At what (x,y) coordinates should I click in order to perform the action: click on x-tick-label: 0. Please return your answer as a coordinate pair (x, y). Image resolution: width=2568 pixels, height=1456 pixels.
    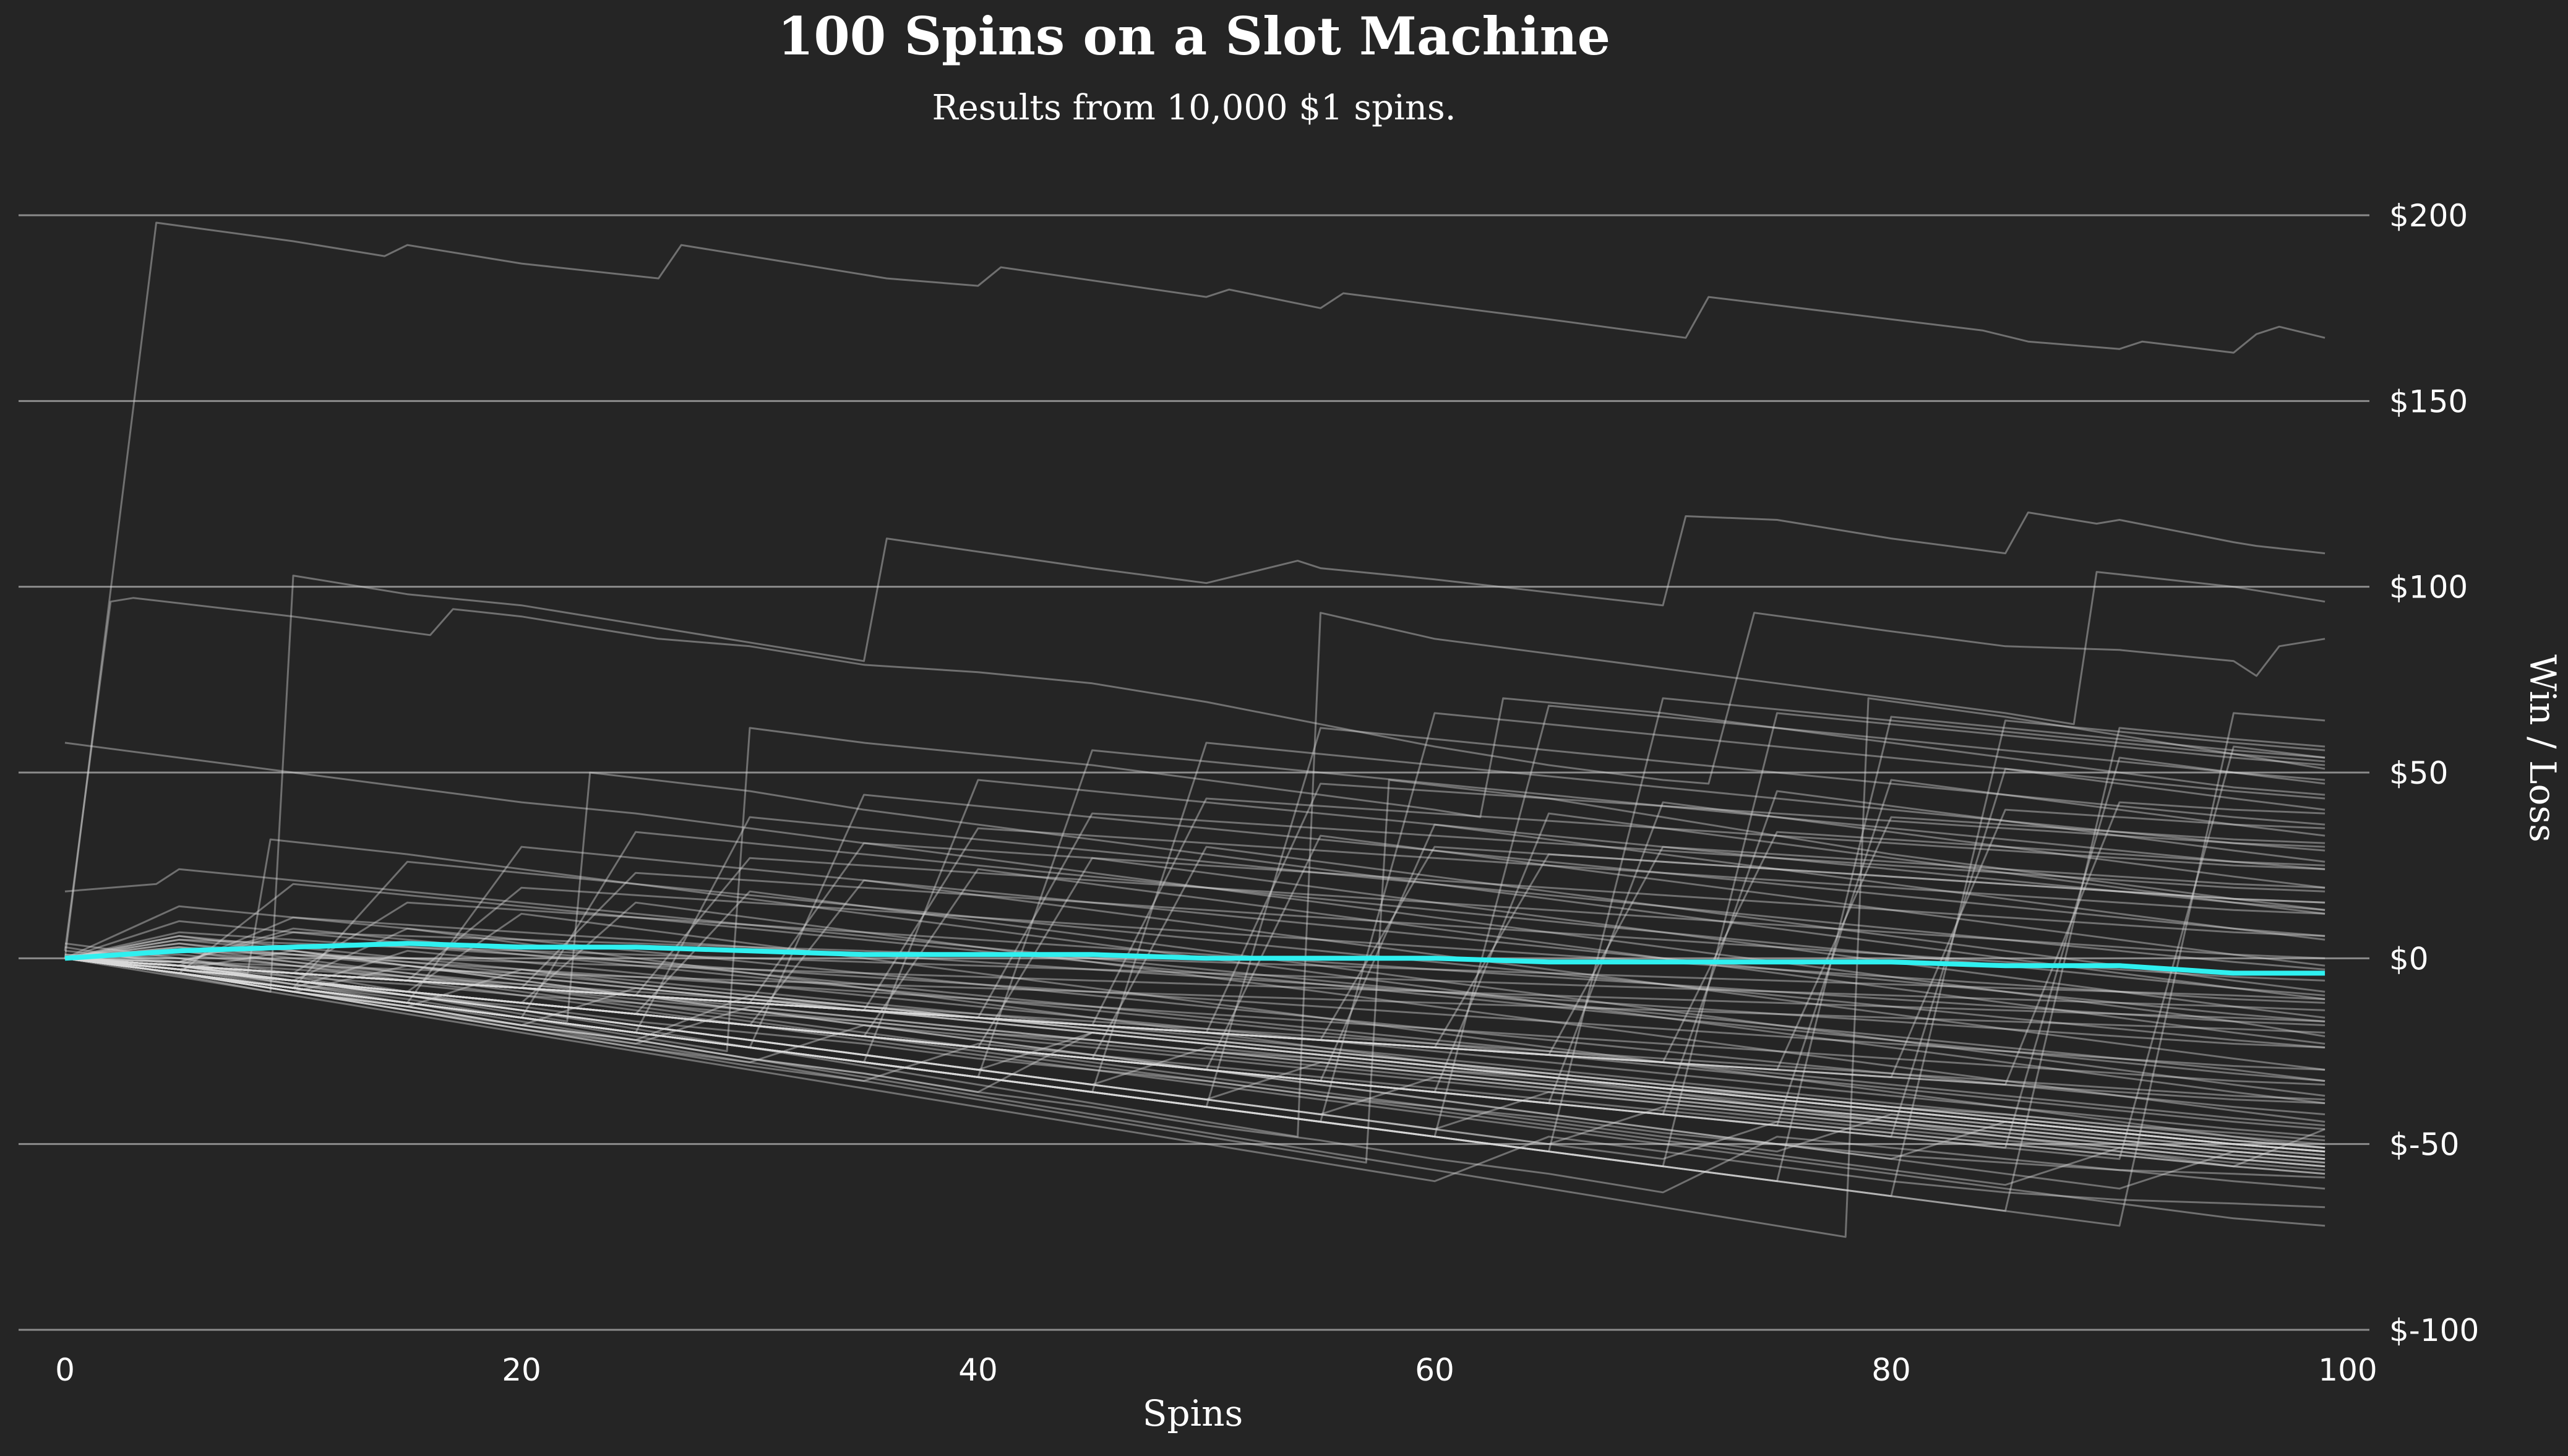
    Looking at the image, I should click on (65, 1370).